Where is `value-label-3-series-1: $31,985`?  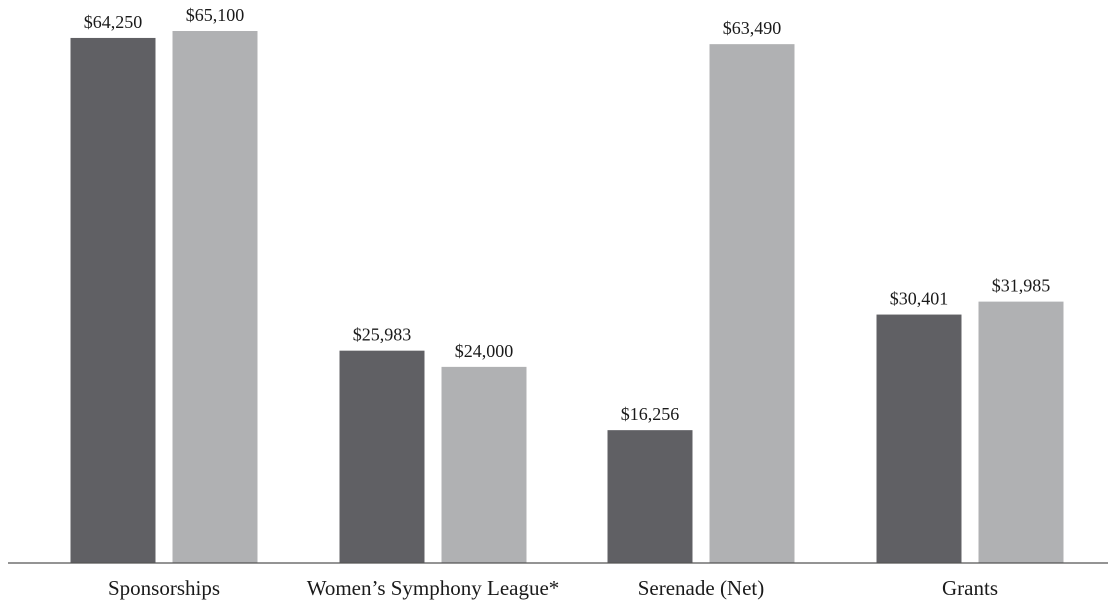 value-label-3-series-1: $31,985 is located at coordinates (1021, 286).